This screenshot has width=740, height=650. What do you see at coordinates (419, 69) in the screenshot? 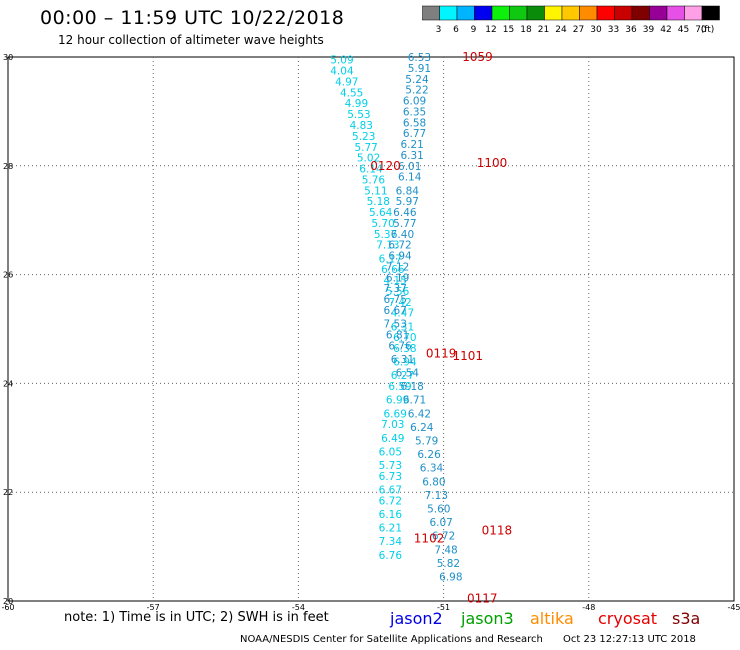
I see `wave-height-point: 5.91` at bounding box center [419, 69].